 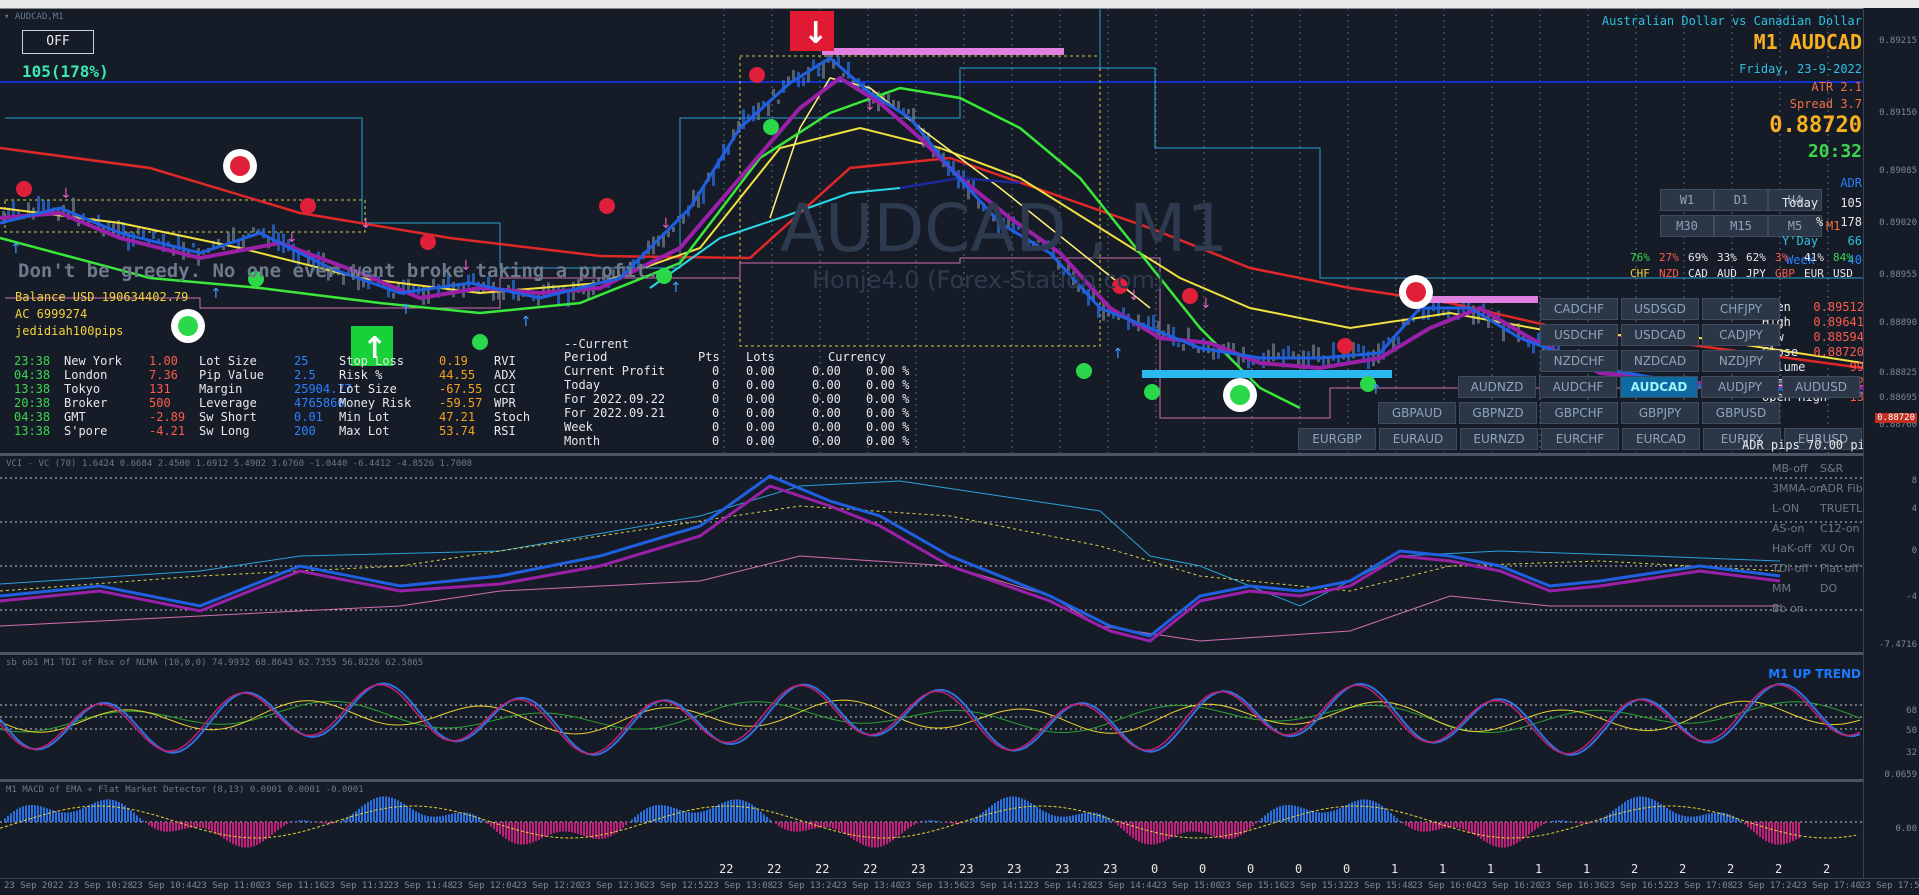 I want to click on pair-button-gbpusd: GBPUSD, so click(x=1741, y=413).